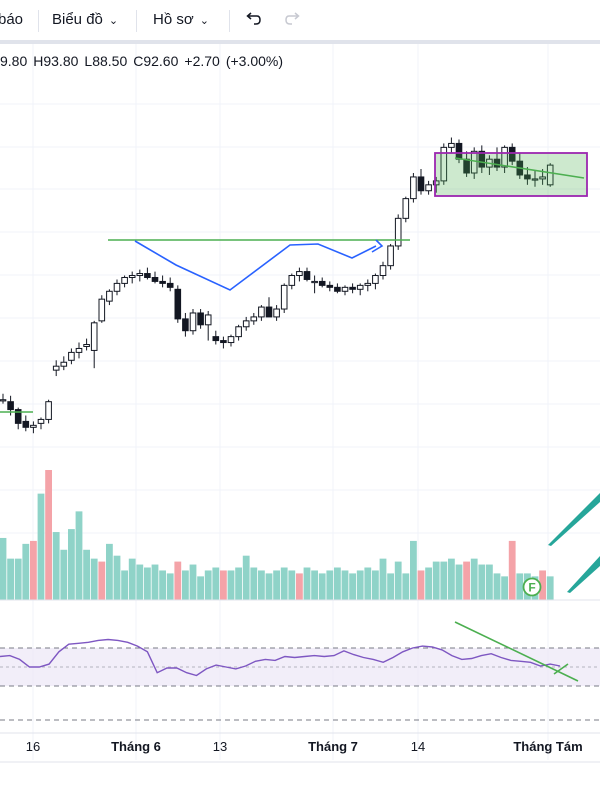 This screenshot has width=600, height=800. What do you see at coordinates (181, 19) in the screenshot?
I see `profile-menu-button: Hồ sơ ⌄` at bounding box center [181, 19].